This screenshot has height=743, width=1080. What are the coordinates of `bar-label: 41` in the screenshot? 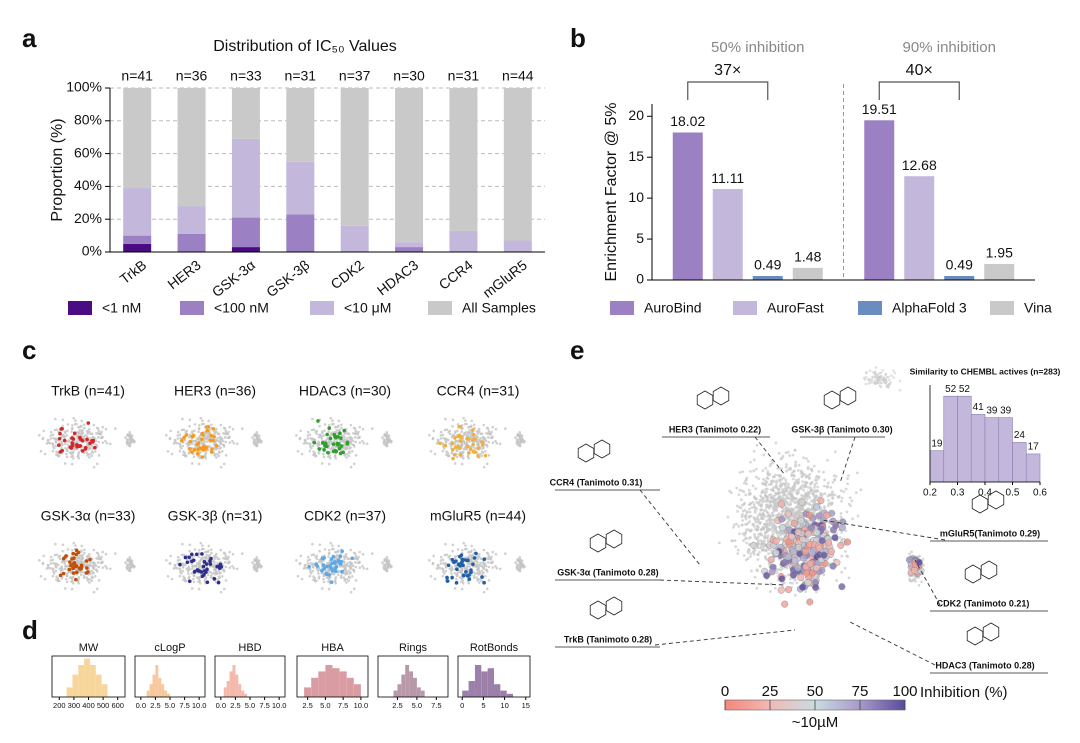 It's located at (979, 407).